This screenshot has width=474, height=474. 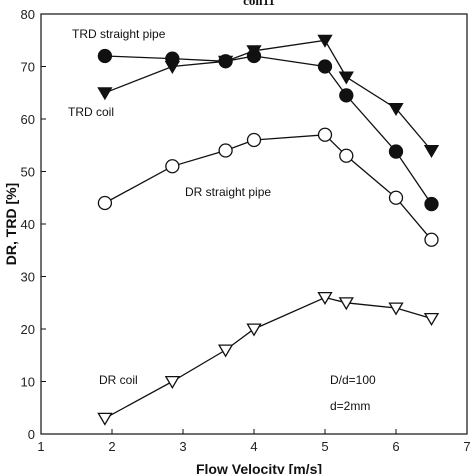 What do you see at coordinates (28, 119) in the screenshot?
I see `y-tick-label: 60` at bounding box center [28, 119].